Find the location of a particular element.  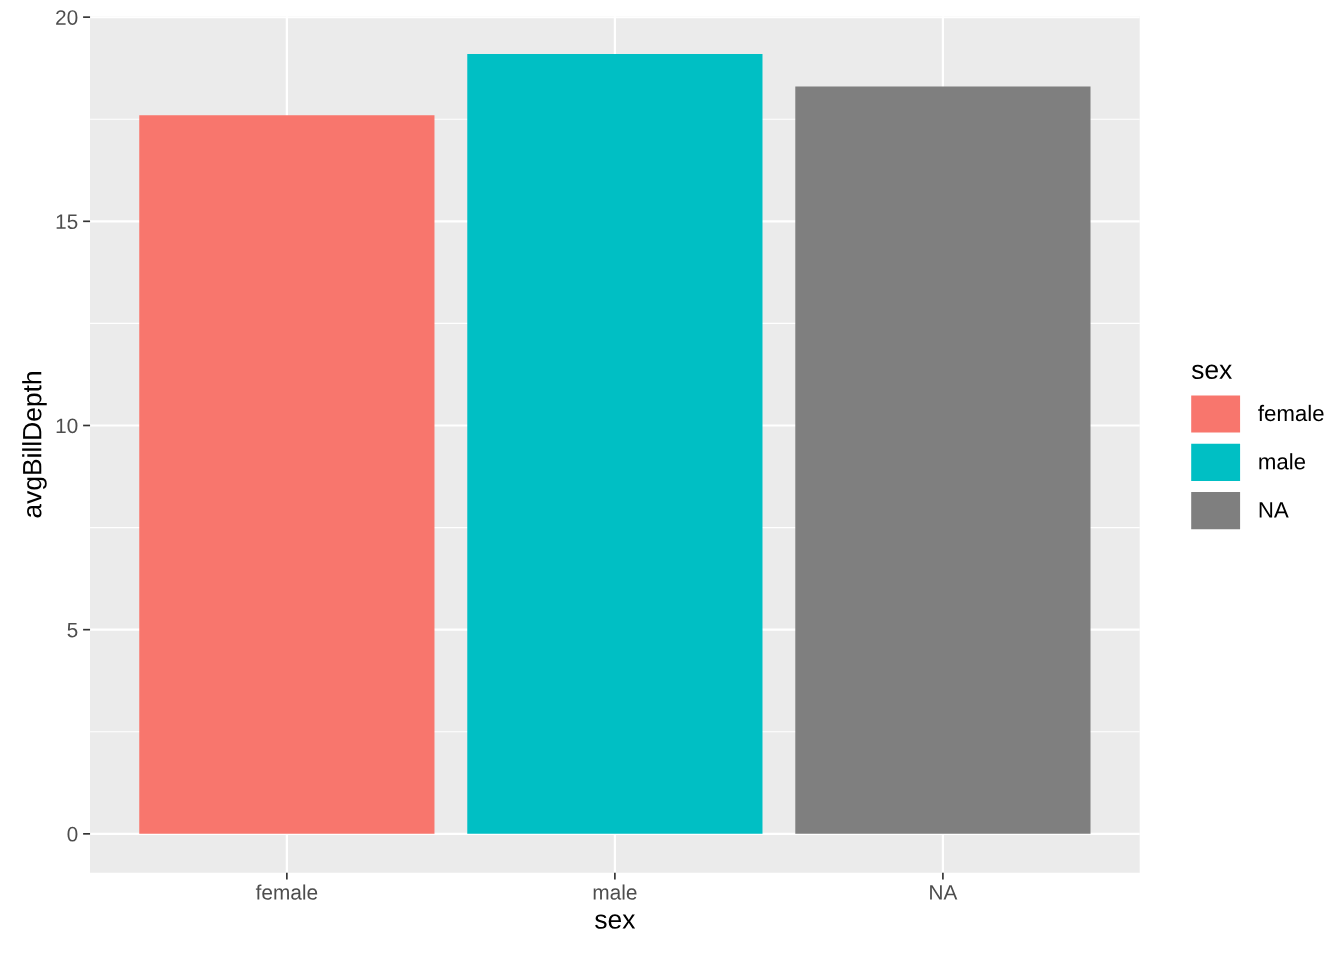

x-axis-title: sex is located at coordinates (615, 921).